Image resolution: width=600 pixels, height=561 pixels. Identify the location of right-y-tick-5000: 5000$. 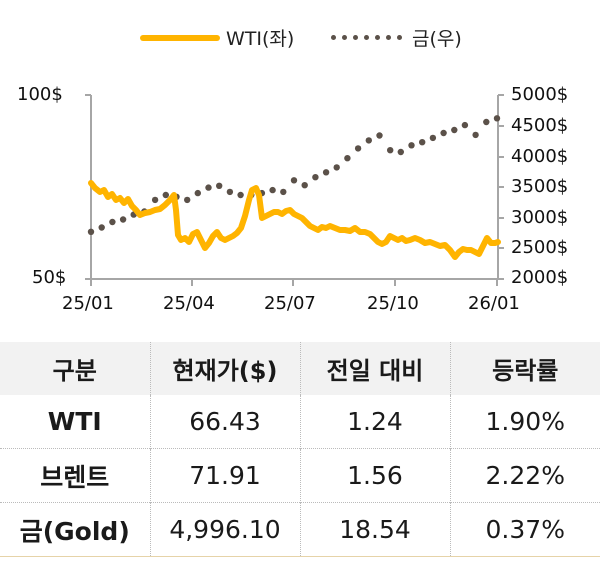
(540, 94).